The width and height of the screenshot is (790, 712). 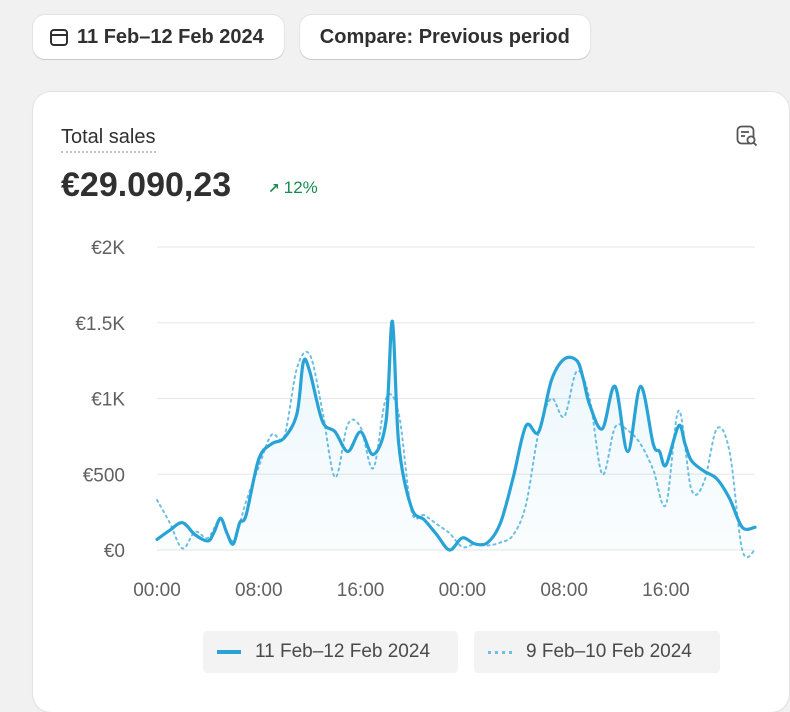 What do you see at coordinates (100, 324) in the screenshot?
I see `y-tick-label: €1.5K` at bounding box center [100, 324].